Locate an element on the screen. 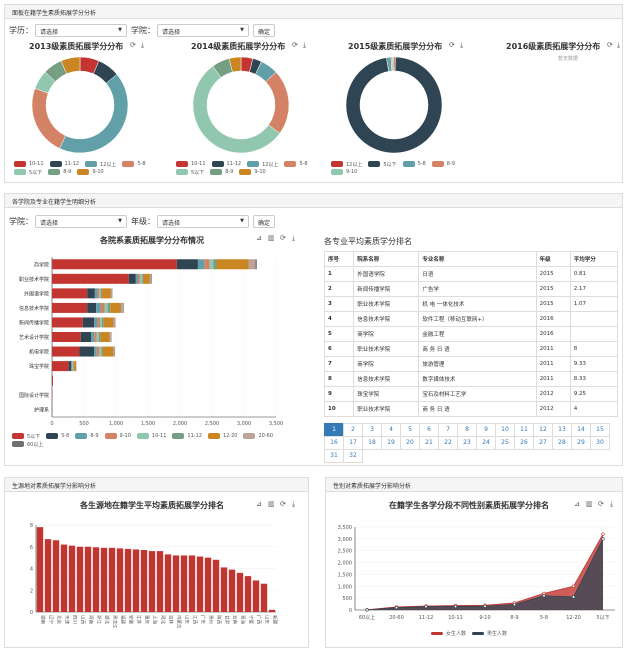 This screenshot has width=627, height=651. page-button: 16 is located at coordinates (334, 443).